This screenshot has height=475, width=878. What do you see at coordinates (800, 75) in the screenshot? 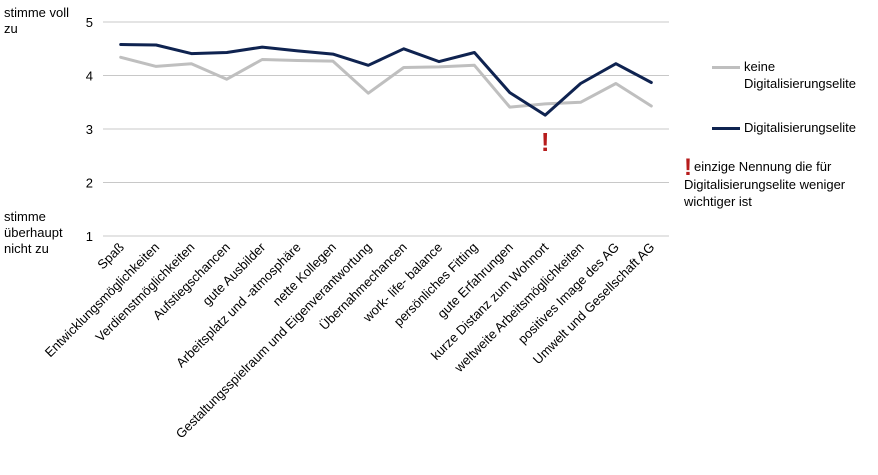
I see `legend-label-keine-digitalisierungselite: keine Digitalisierungselite` at bounding box center [800, 75].